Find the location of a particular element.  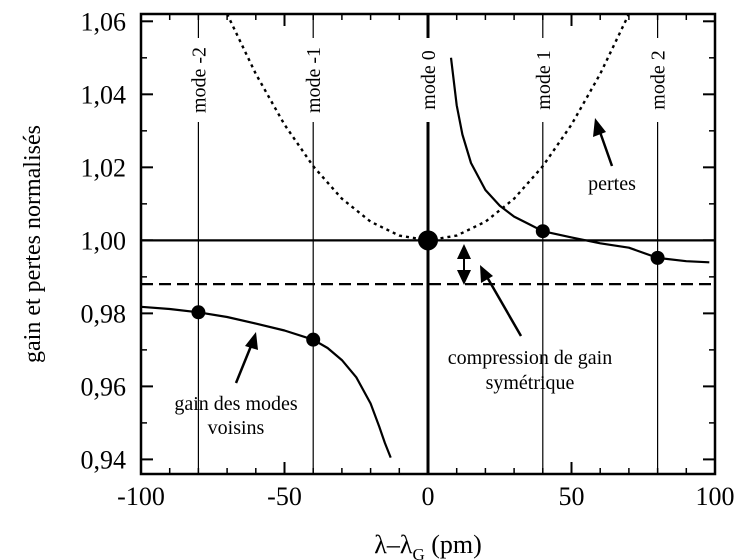

annotation-gain-line2: voisins is located at coordinates (236, 428).